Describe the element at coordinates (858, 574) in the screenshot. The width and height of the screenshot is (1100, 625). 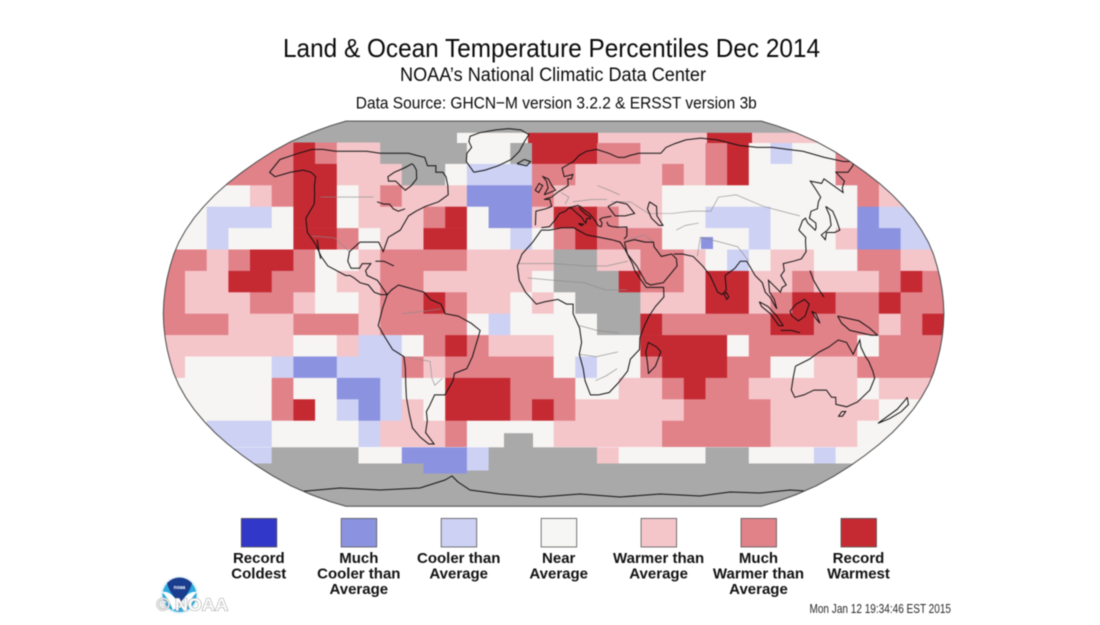
I see `svg-text: Warmest` at that location.